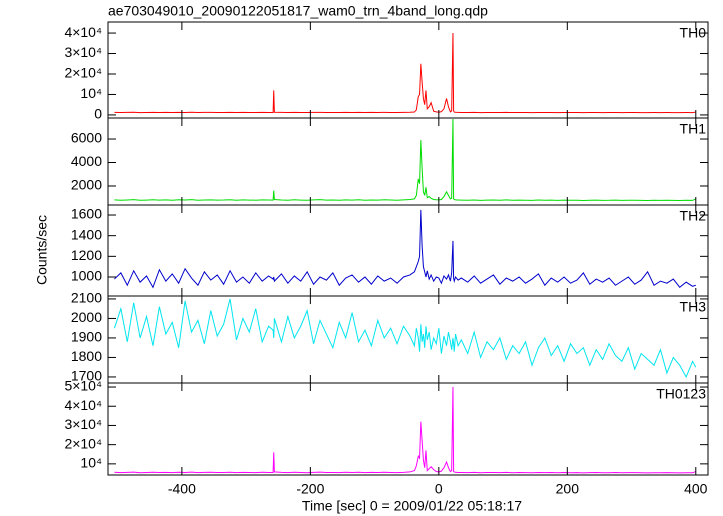 The image size is (723, 516). I want to click on x-tick-label: 400, so click(696, 489).